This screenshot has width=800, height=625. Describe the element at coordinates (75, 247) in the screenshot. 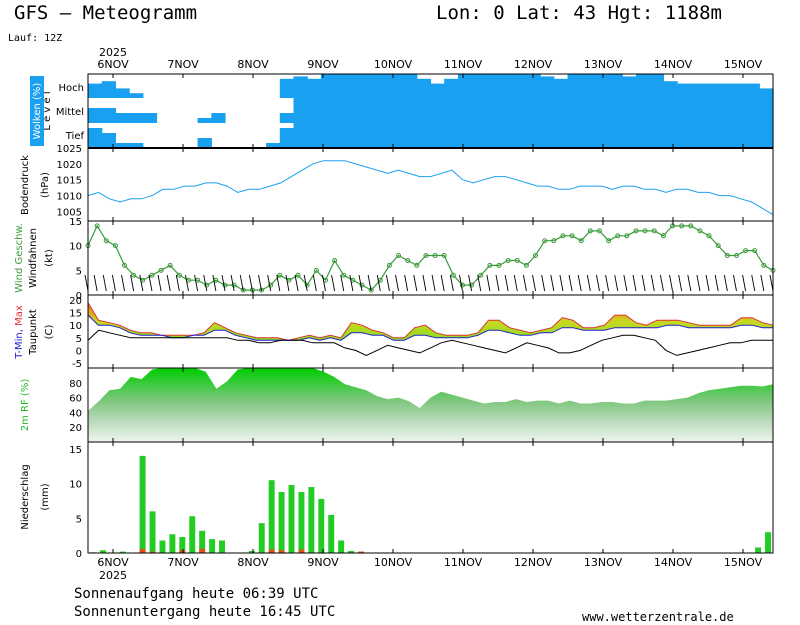

I see `wind-tick-label: 10` at that location.